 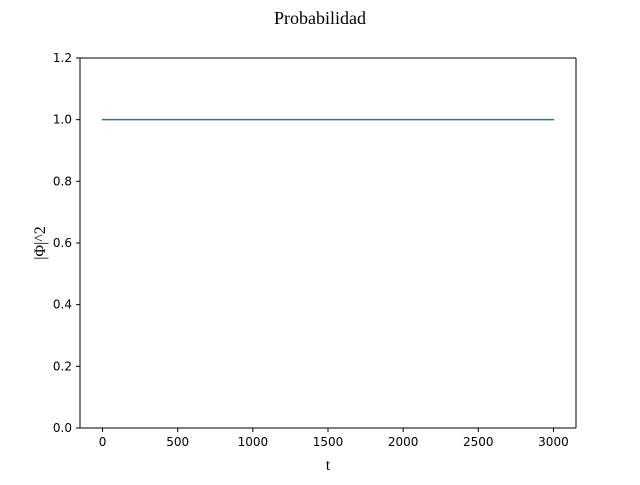 I want to click on x-tick-label: 1000, so click(x=253, y=442).